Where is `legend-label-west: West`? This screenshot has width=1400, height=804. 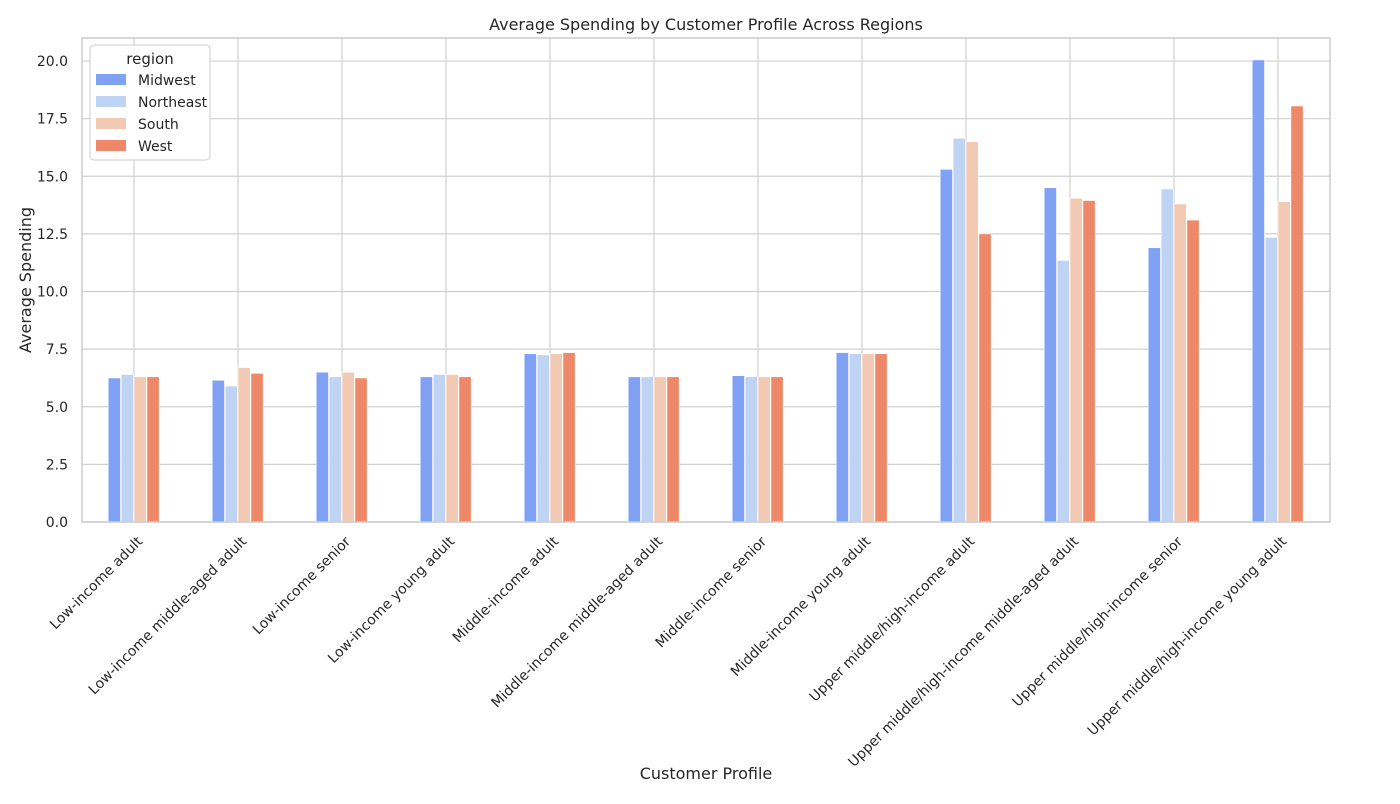 legend-label-west: West is located at coordinates (155, 147).